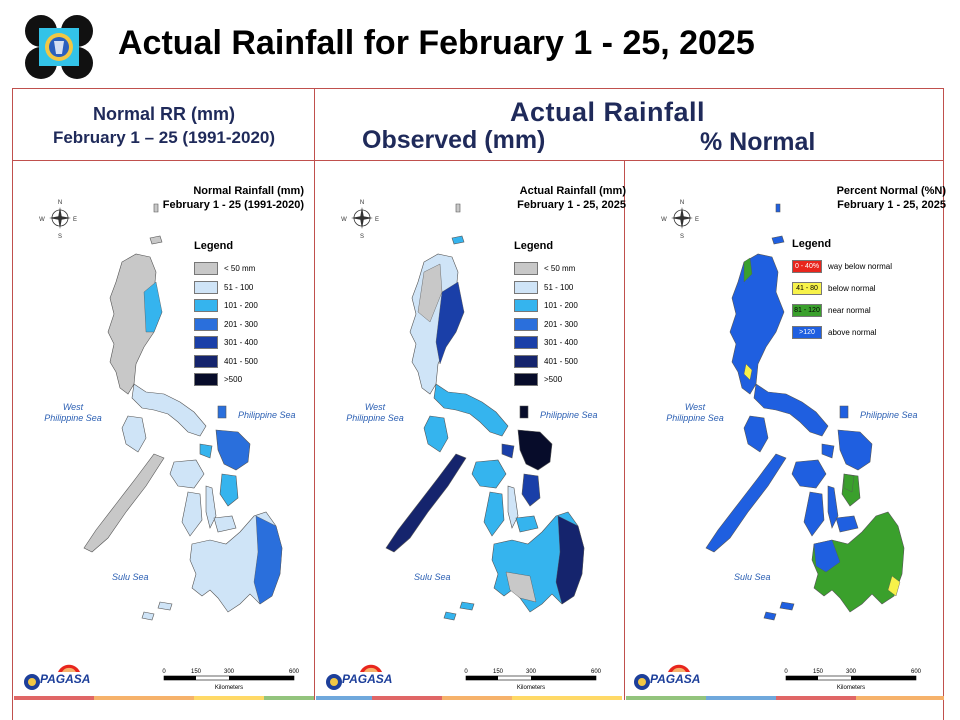 Image resolution: width=960 pixels, height=720 pixels. Describe the element at coordinates (757, 324) in the screenshot. I see `island-luzonN` at that location.